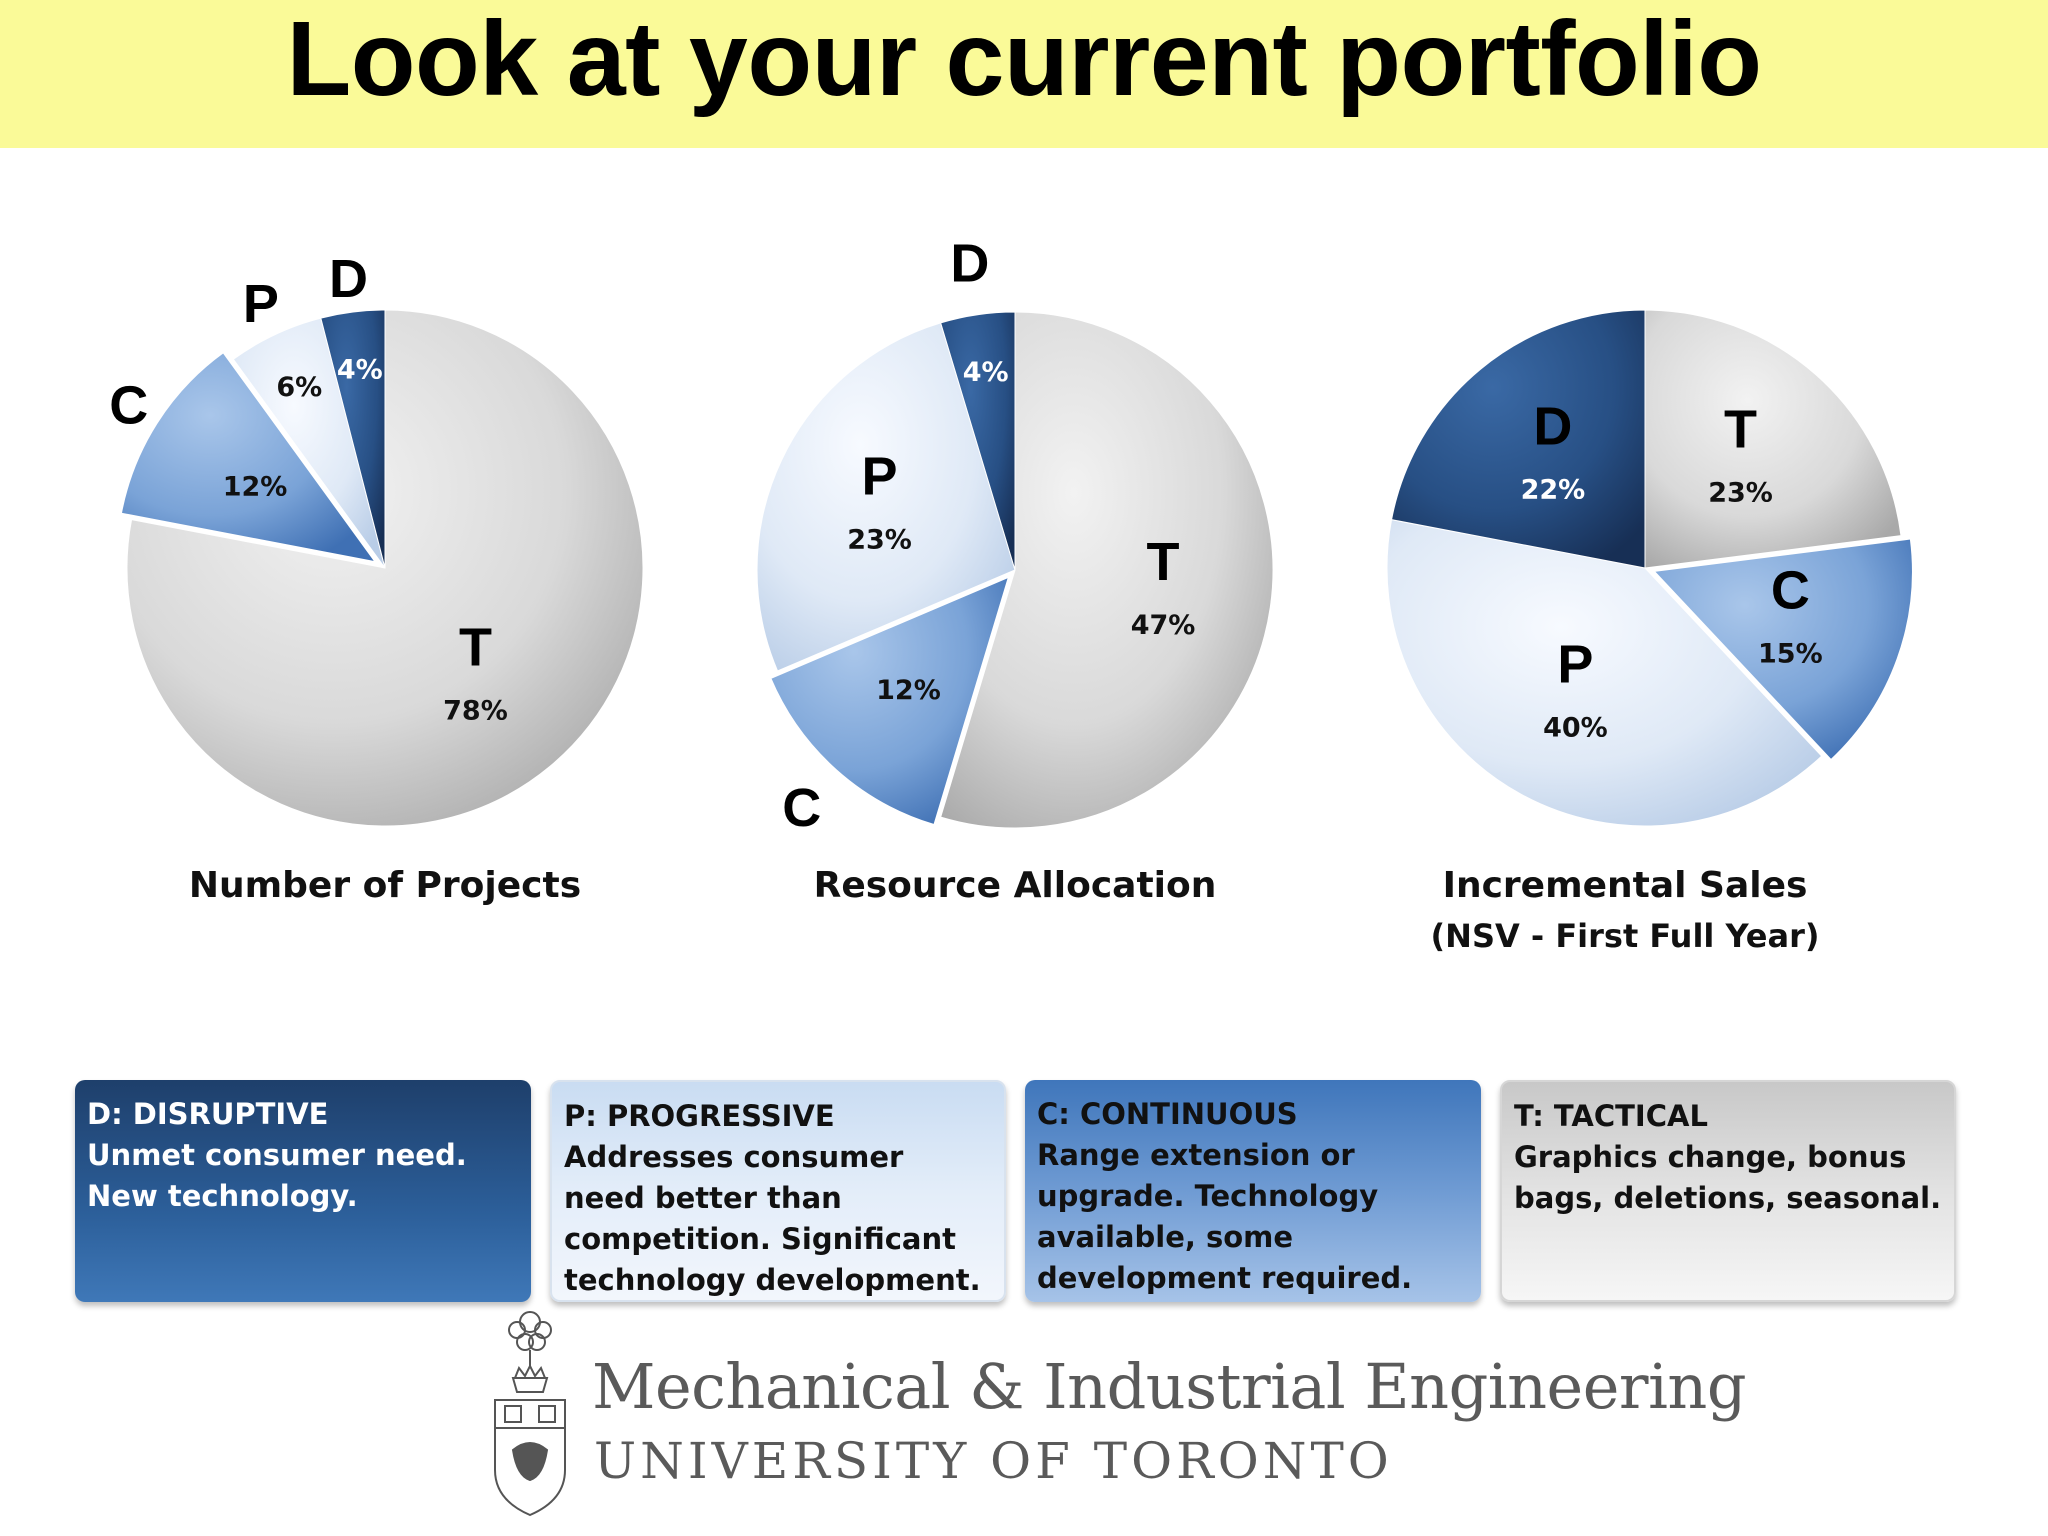  What do you see at coordinates (1575, 665) in the screenshot?
I see `pie-3-label-P: P` at bounding box center [1575, 665].